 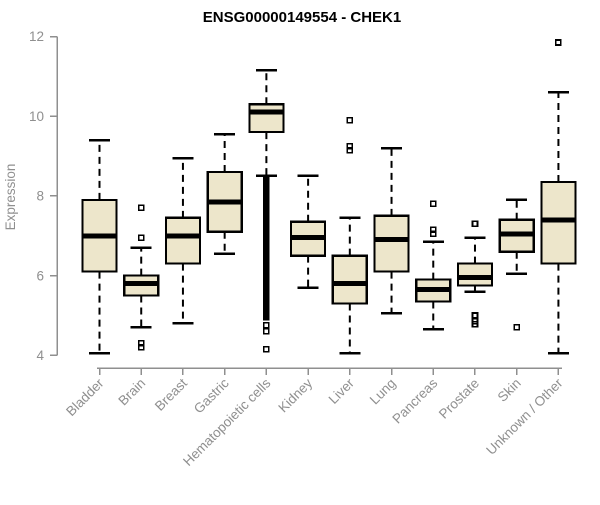 I want to click on y-tick-label-4: 4, so click(x=40, y=355).